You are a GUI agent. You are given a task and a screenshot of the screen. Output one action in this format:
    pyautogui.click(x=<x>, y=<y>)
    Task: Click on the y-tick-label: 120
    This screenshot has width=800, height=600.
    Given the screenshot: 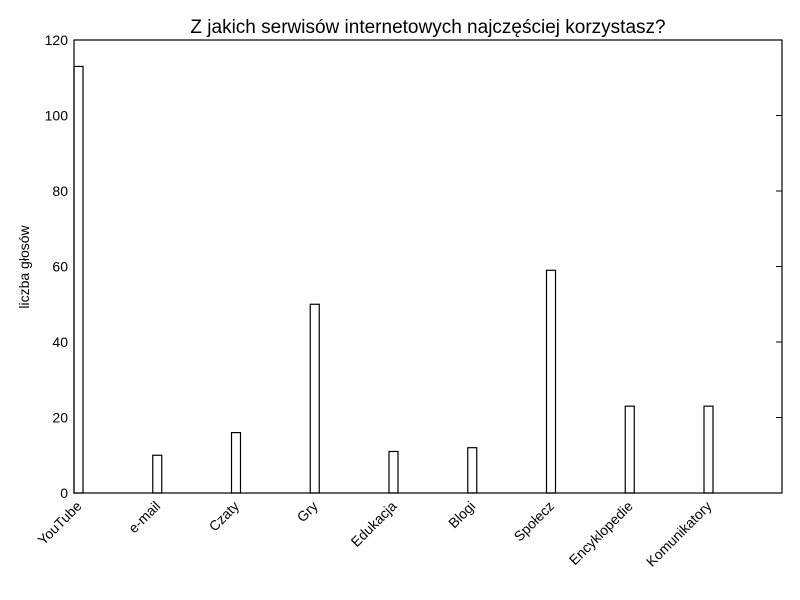 What is the action you would take?
    pyautogui.click(x=57, y=40)
    